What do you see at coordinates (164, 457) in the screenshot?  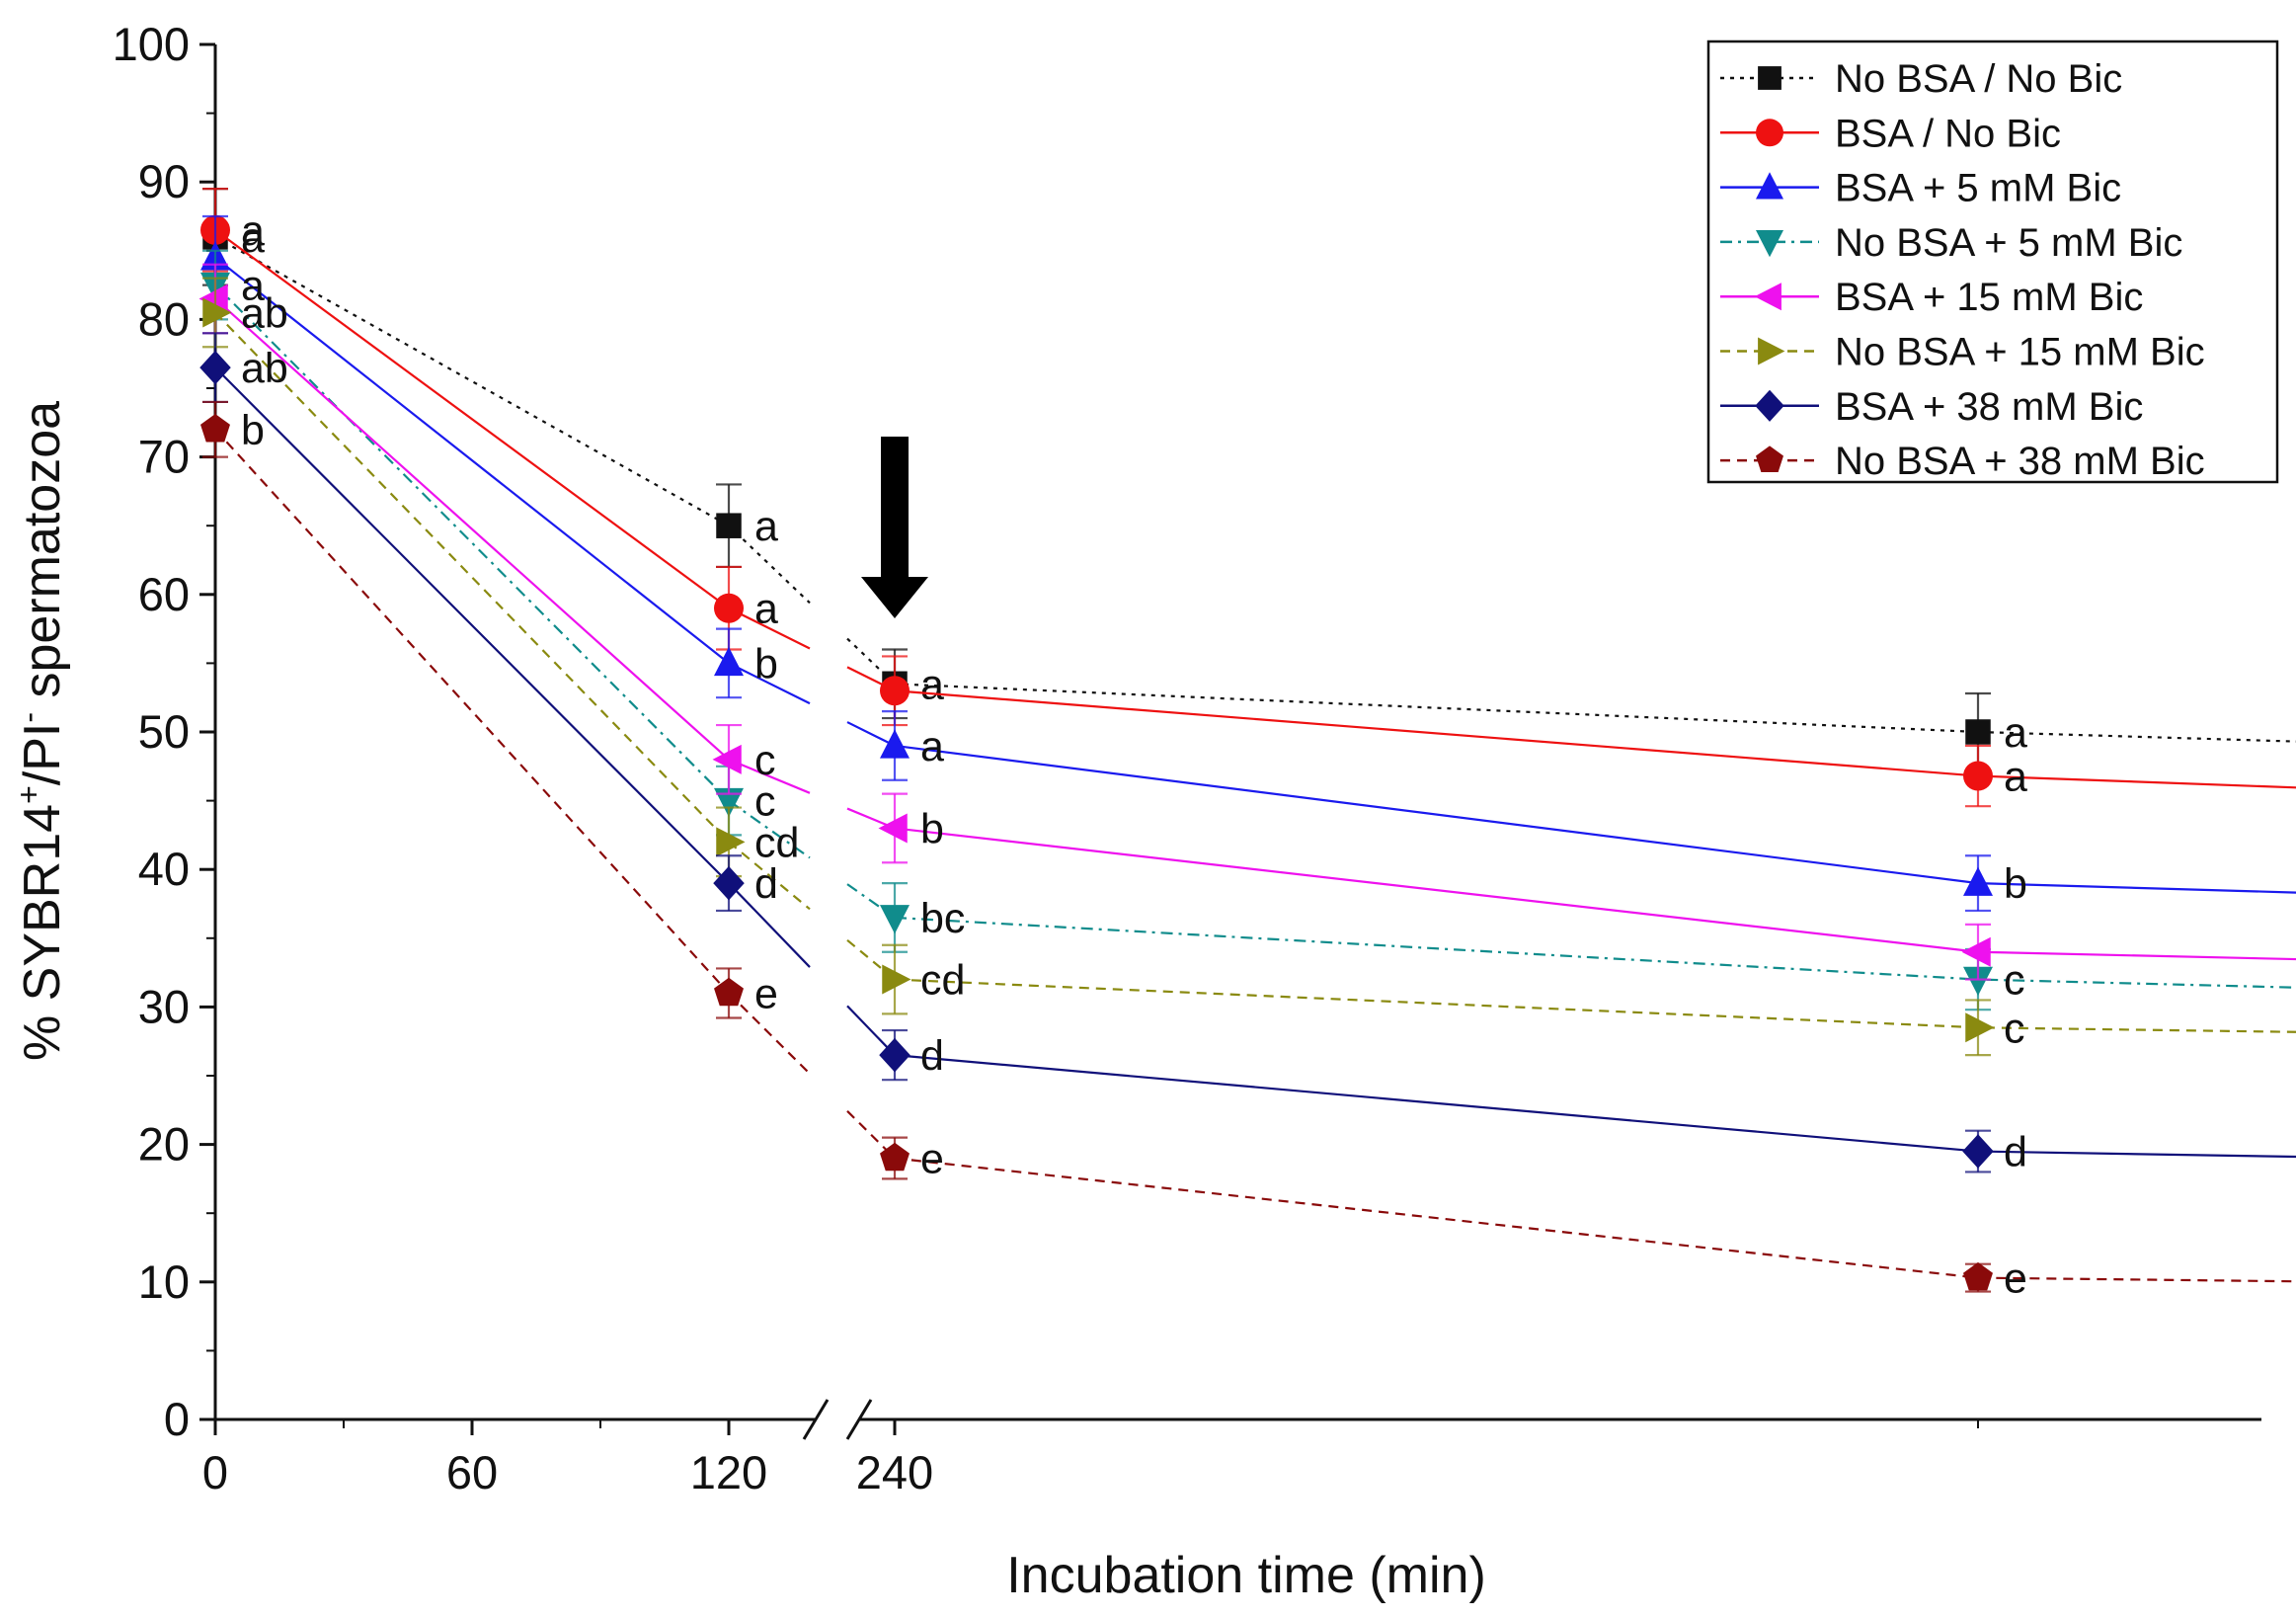 I see `y-tick-label: 70` at bounding box center [164, 457].